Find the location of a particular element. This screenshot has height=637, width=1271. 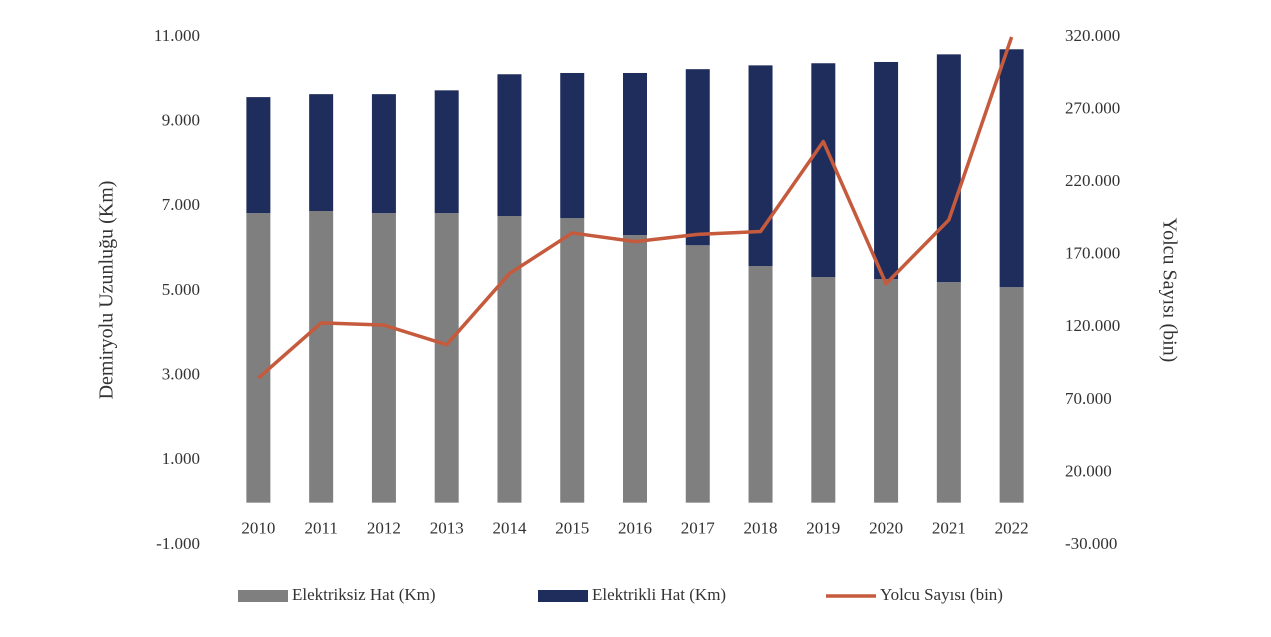

x-tick-label: 2020 is located at coordinates (886, 528).